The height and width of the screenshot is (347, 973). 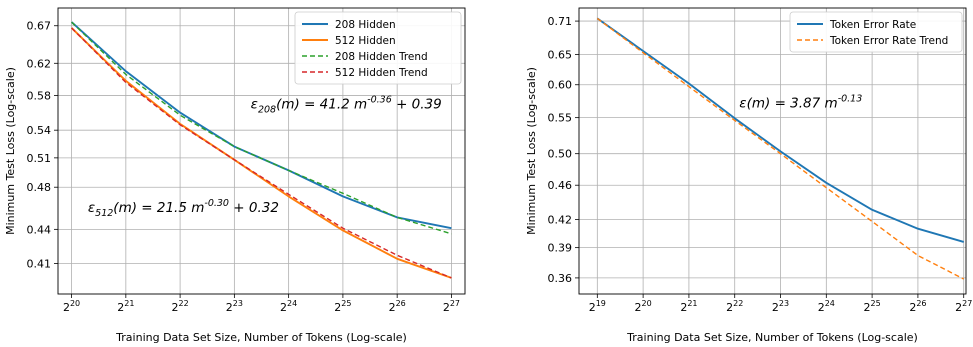 What do you see at coordinates (39, 264) in the screenshot?
I see `y-tick-label: 0.41` at bounding box center [39, 264].